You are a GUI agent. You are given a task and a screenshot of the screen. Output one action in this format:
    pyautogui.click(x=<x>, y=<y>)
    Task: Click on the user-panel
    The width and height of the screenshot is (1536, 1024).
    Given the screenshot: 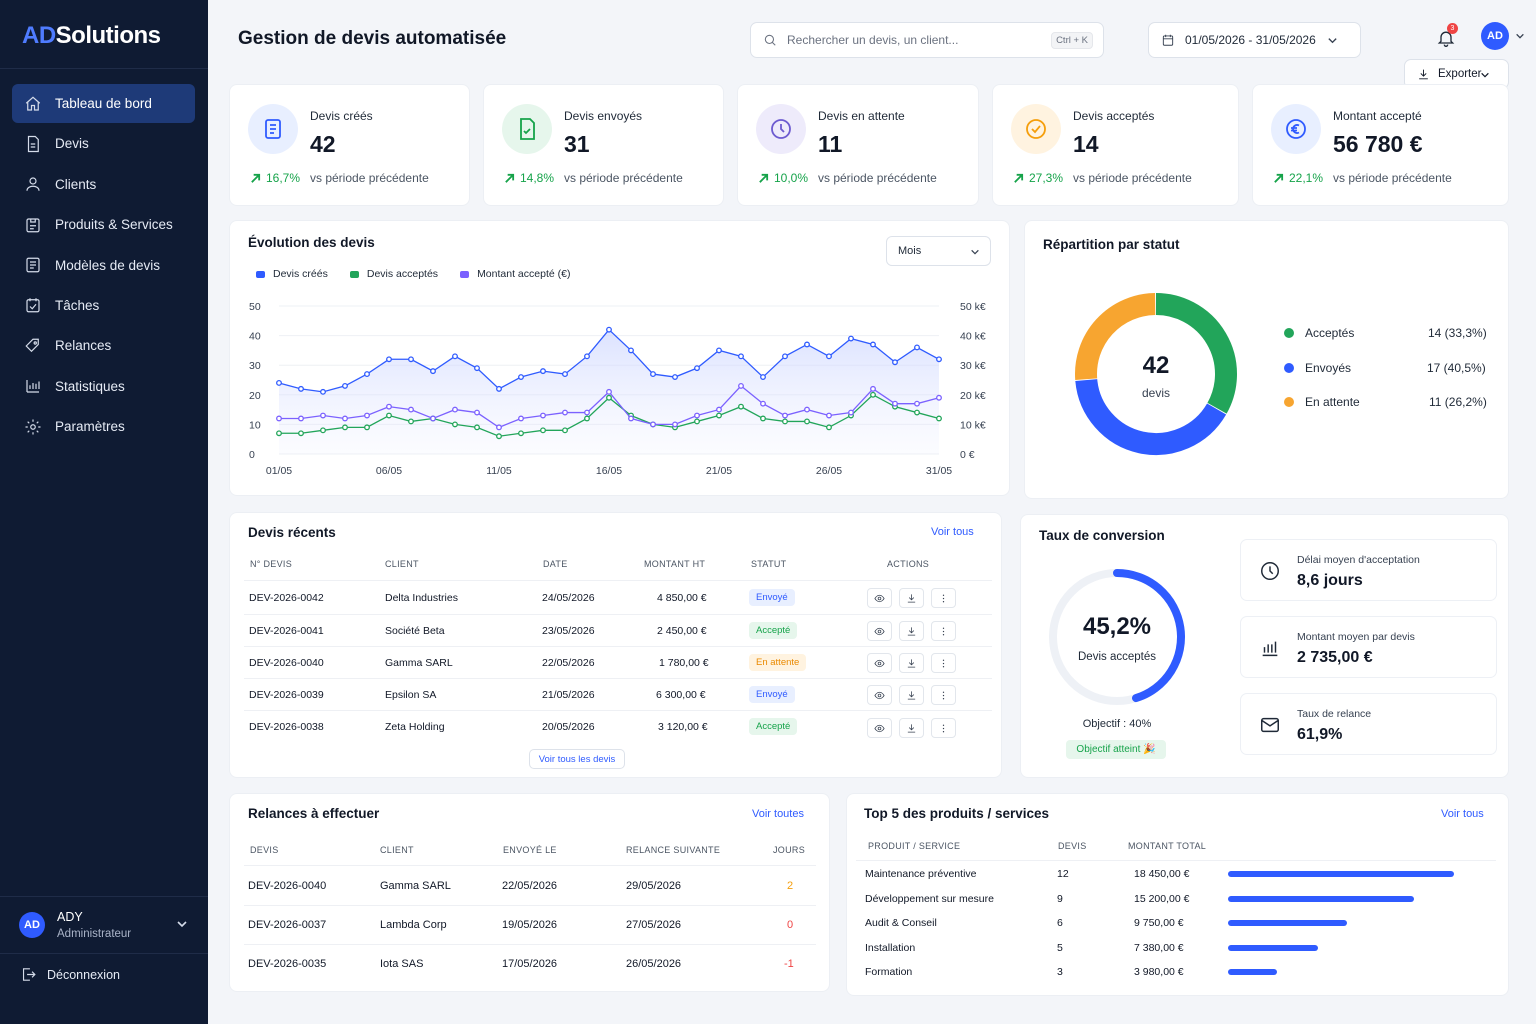 What is the action you would take?
    pyautogui.click(x=104, y=925)
    